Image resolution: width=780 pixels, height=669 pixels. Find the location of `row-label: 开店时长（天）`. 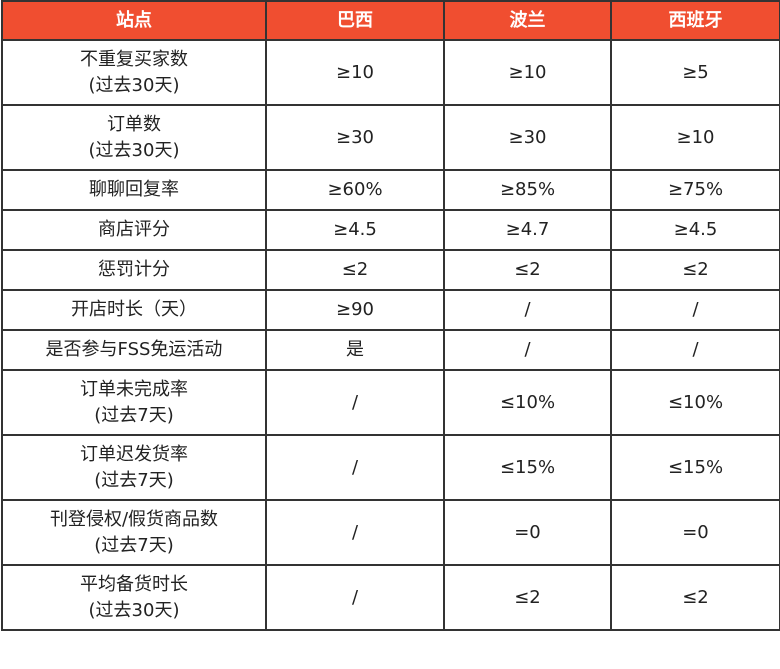

row-label: 开店时长（天） is located at coordinates (134, 310).